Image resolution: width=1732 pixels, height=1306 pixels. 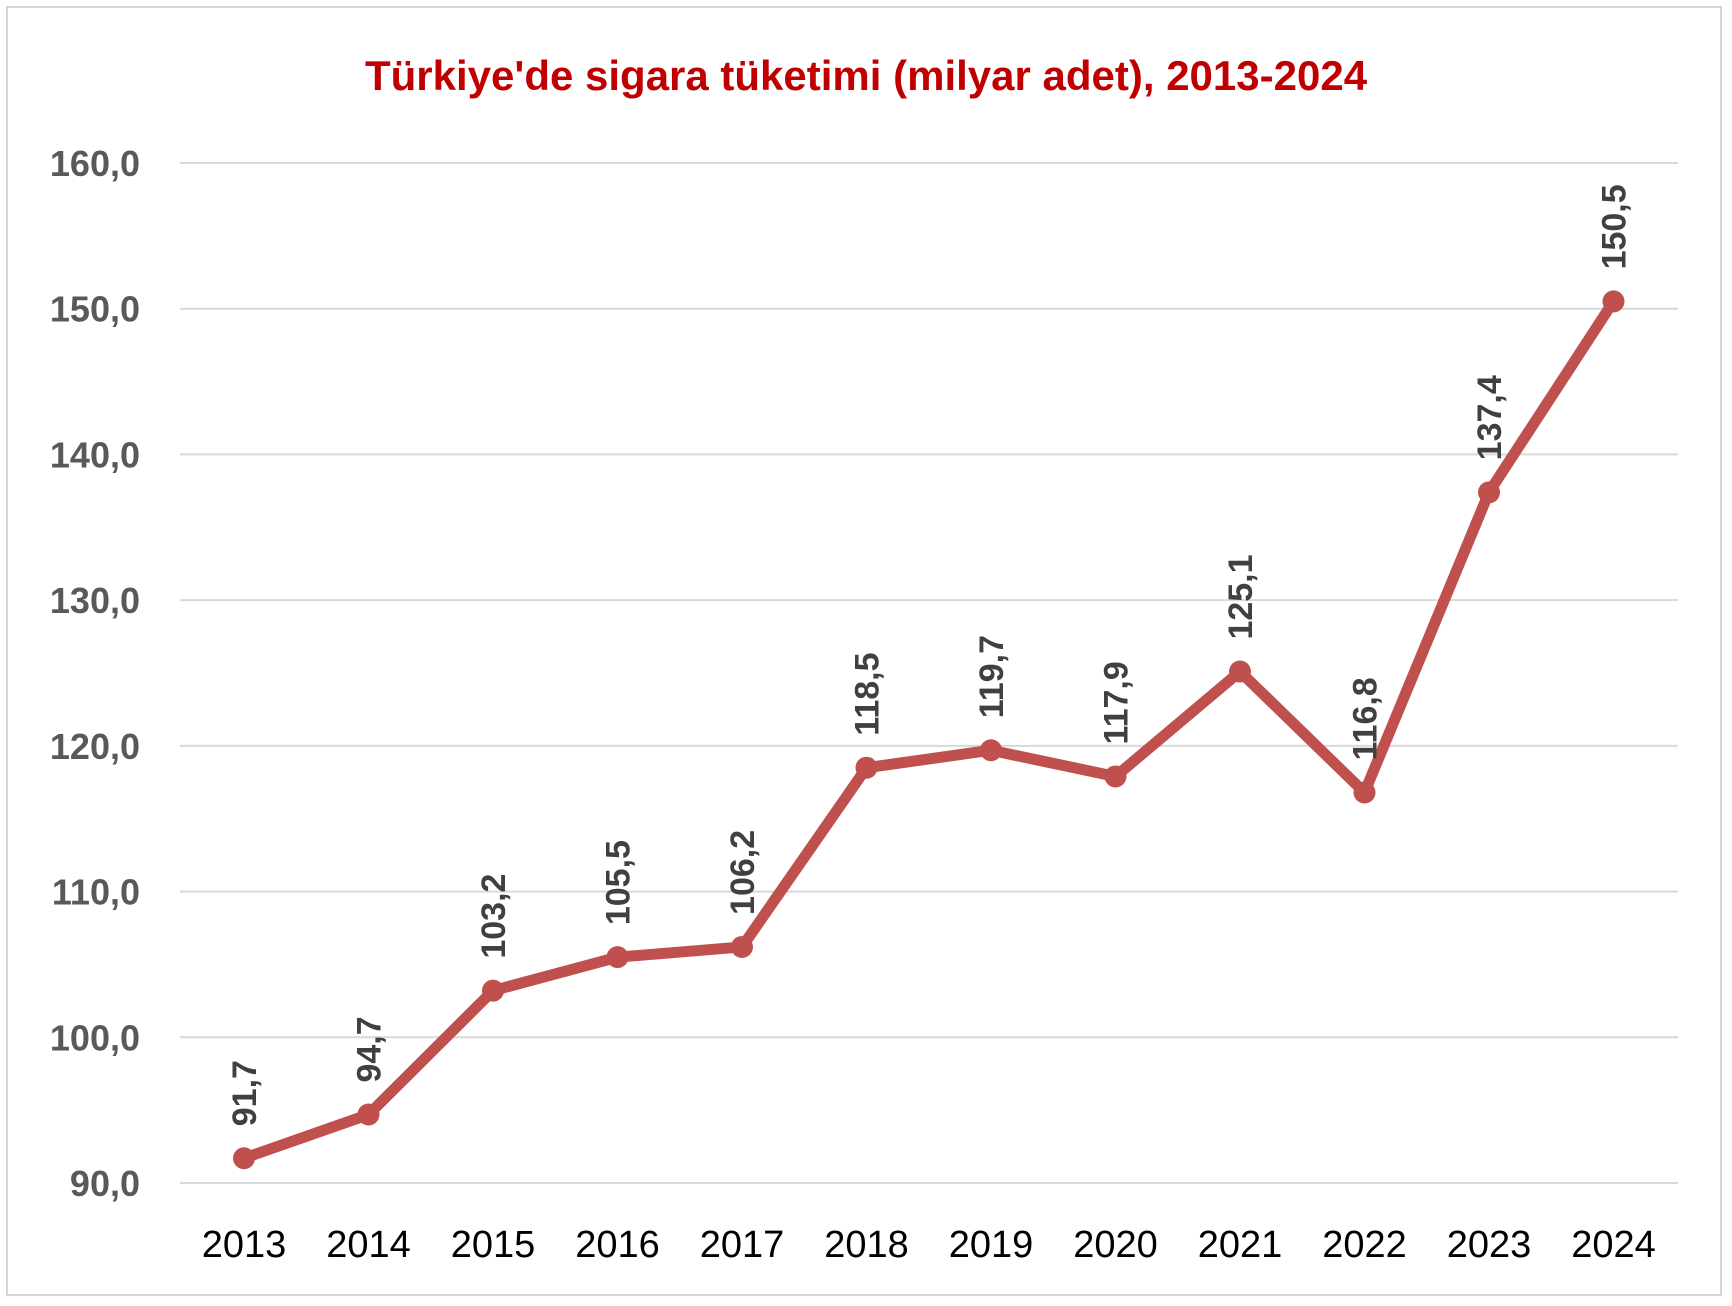 What do you see at coordinates (95, 673) in the screenshot?
I see `y-axis-ticks: 90,0 100,0 110,0 120,0 130,0 140,0 150,0 160,0` at bounding box center [95, 673].